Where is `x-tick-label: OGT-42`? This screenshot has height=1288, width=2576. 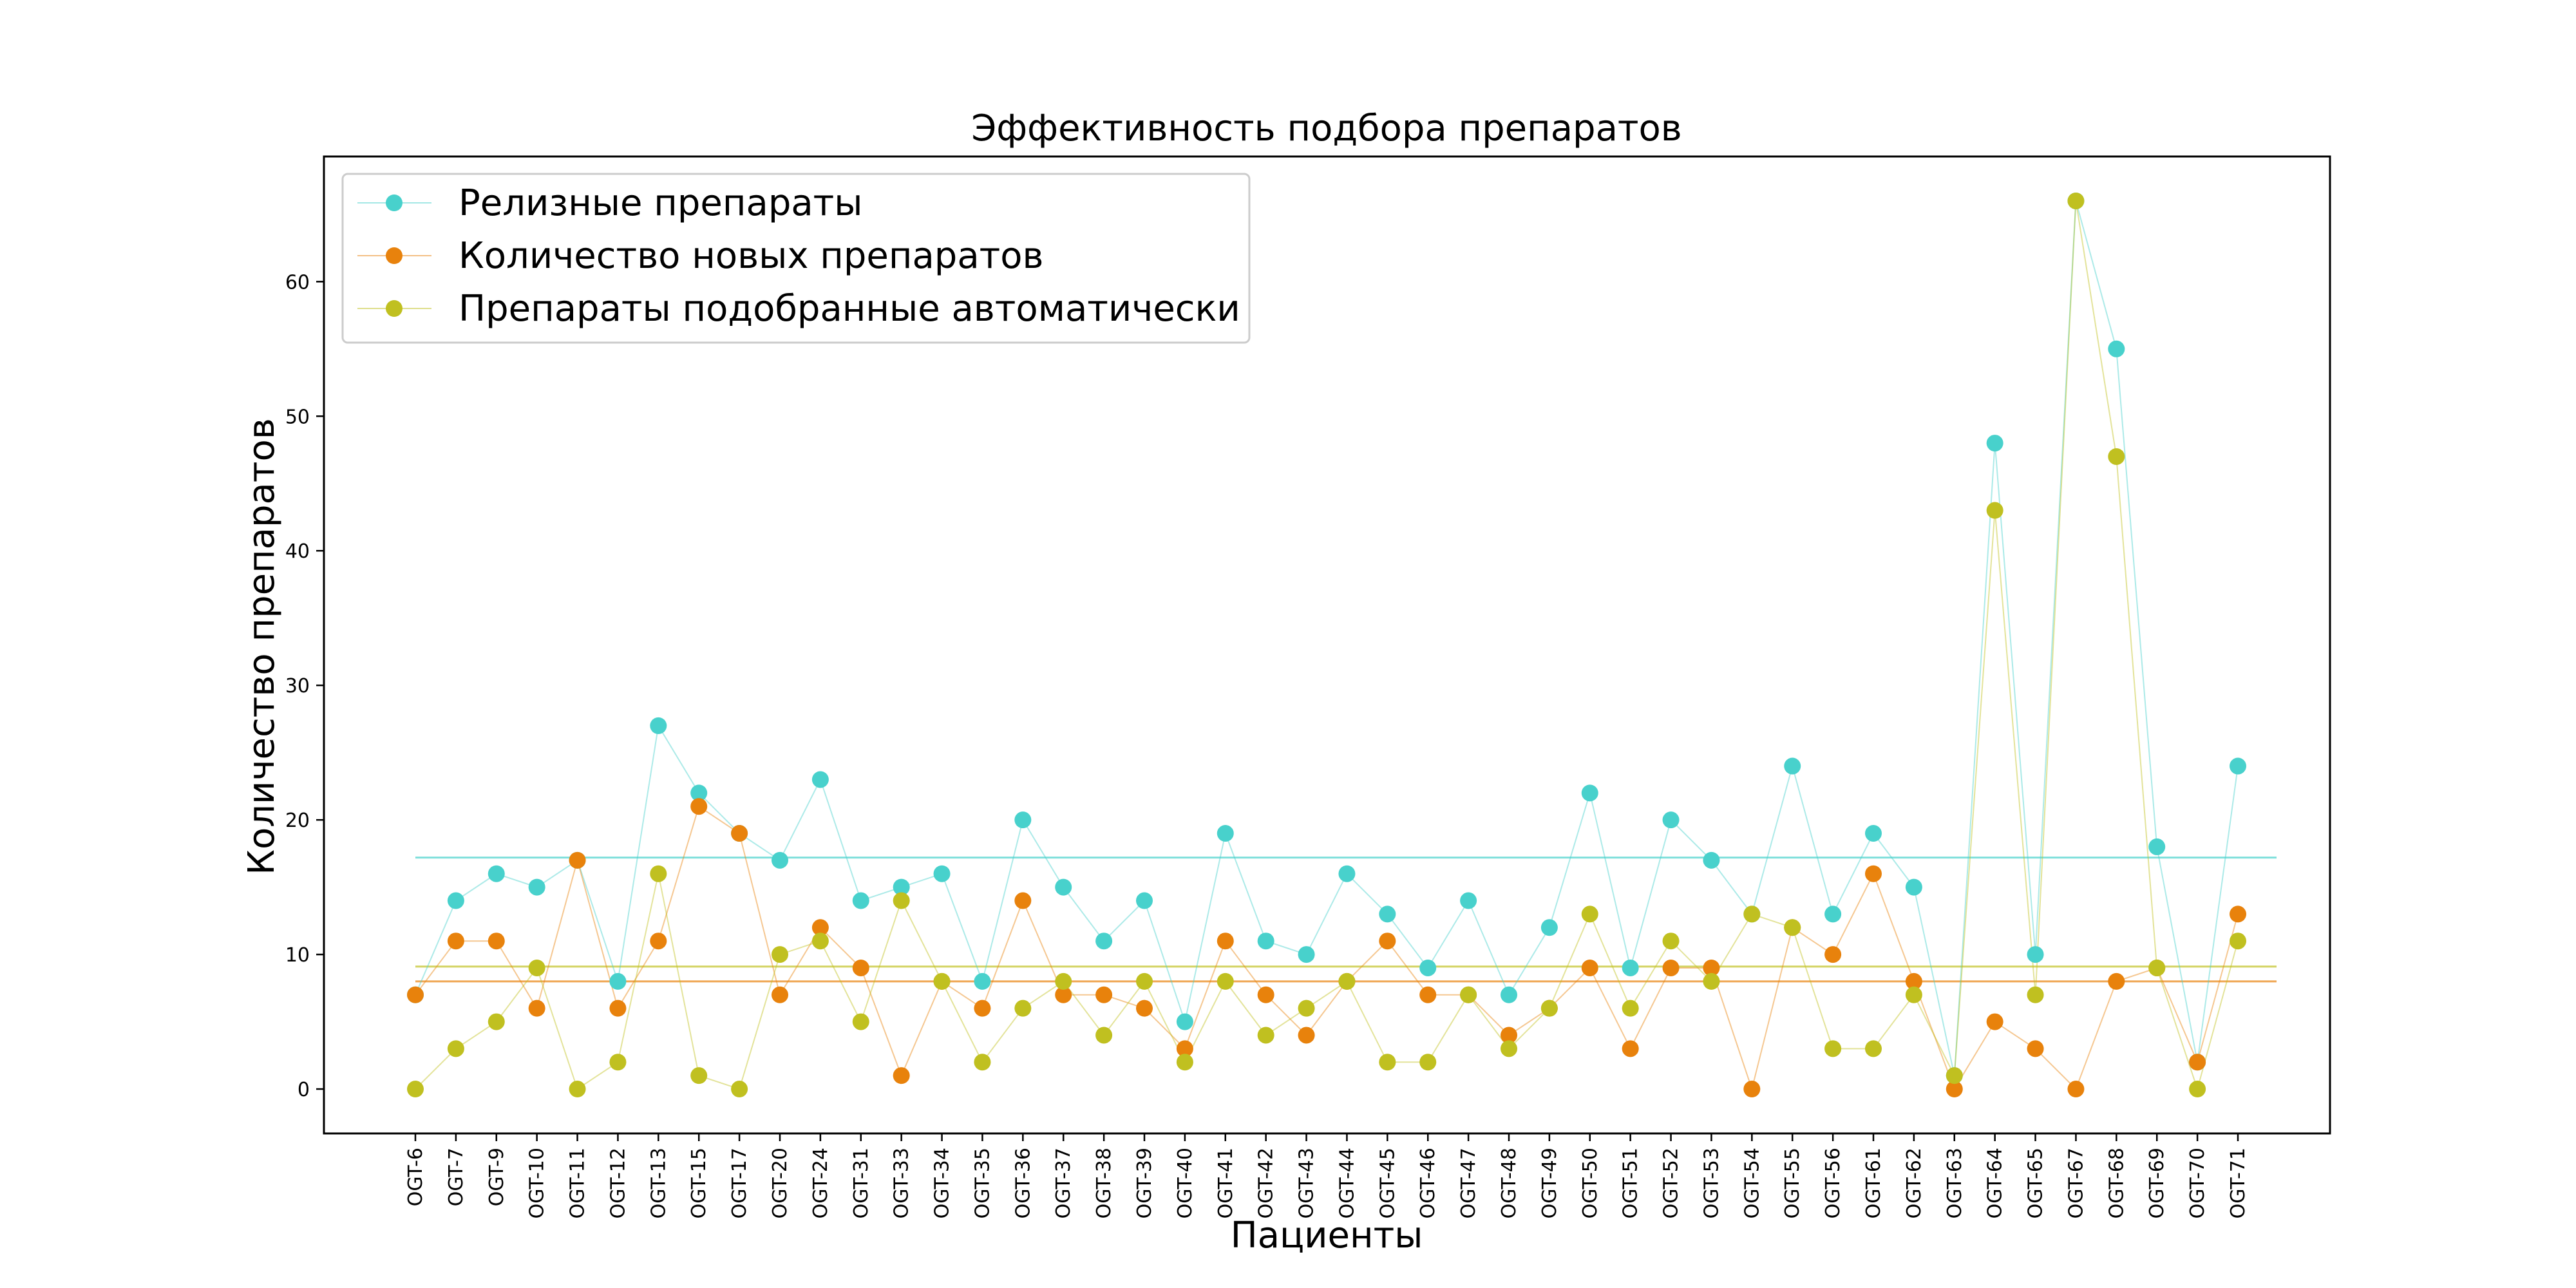
x-tick-label: OGT-42 is located at coordinates (1266, 1183).